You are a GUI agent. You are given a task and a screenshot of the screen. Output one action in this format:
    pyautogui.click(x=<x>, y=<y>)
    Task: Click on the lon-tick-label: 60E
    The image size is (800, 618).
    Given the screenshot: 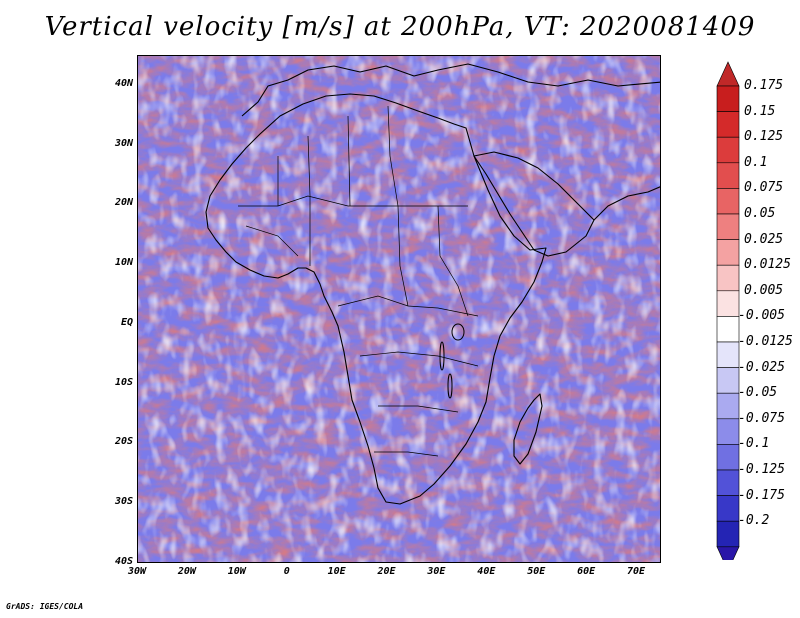 What is the action you would take?
    pyautogui.click(x=586, y=571)
    